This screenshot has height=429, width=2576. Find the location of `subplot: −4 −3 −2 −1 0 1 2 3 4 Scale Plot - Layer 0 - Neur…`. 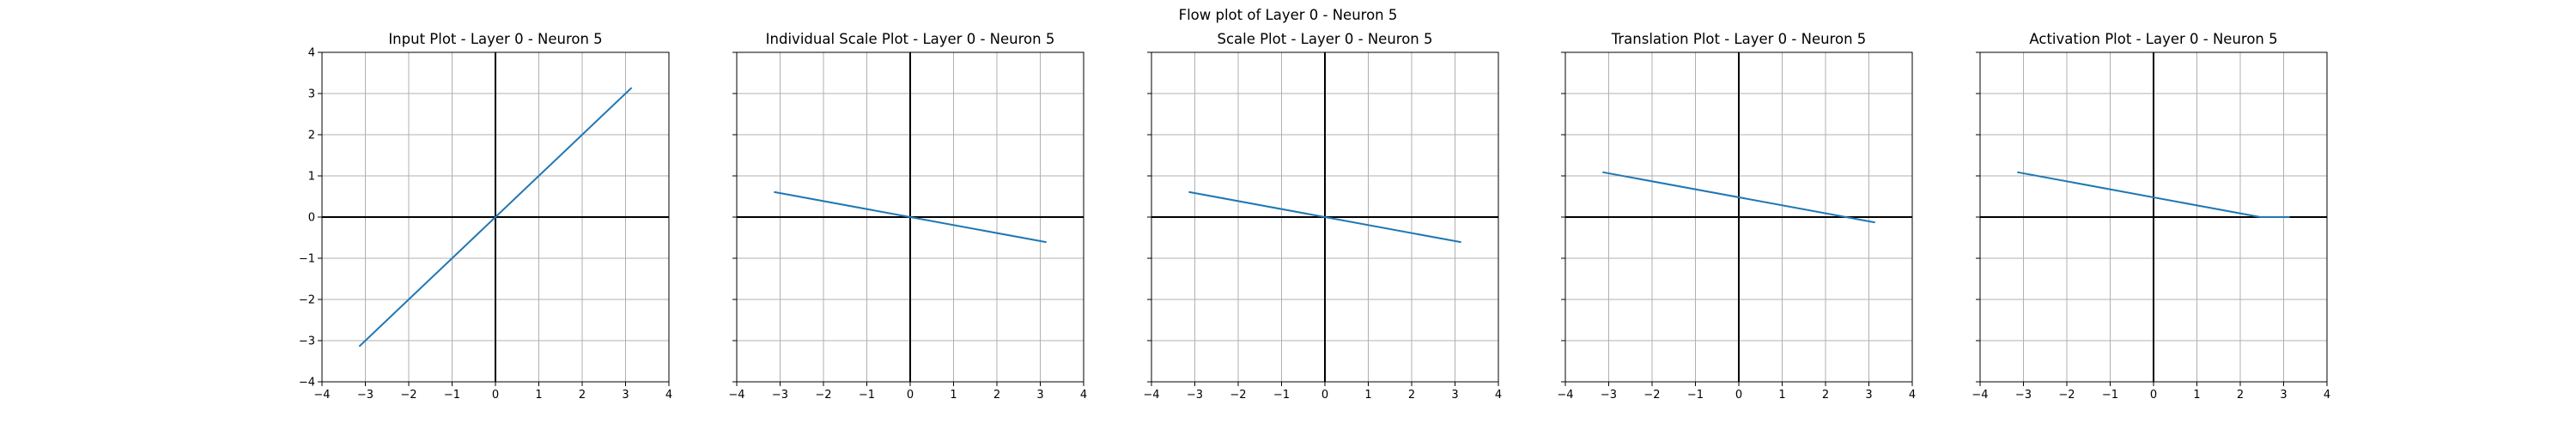

subplot: −4 −3 −2 −1 0 1 2 3 4 Scale Plot - Layer 0 - Neur… is located at coordinates (1323, 216).